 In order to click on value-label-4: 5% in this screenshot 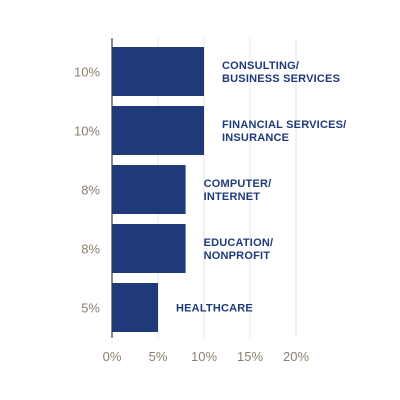, I will do `click(90, 308)`.